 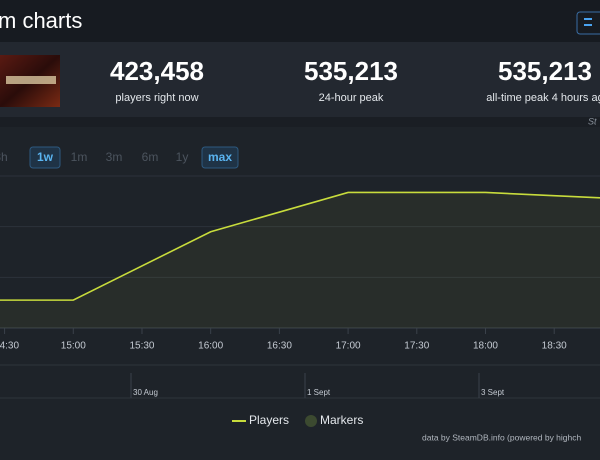 What do you see at coordinates (351, 98) in the screenshot?
I see `stat-label: 24-hour peak` at bounding box center [351, 98].